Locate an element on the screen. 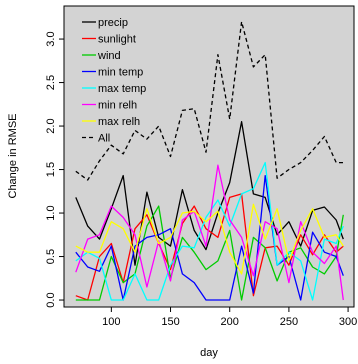  legend-label-min-temp: min temp is located at coordinates (120, 73).